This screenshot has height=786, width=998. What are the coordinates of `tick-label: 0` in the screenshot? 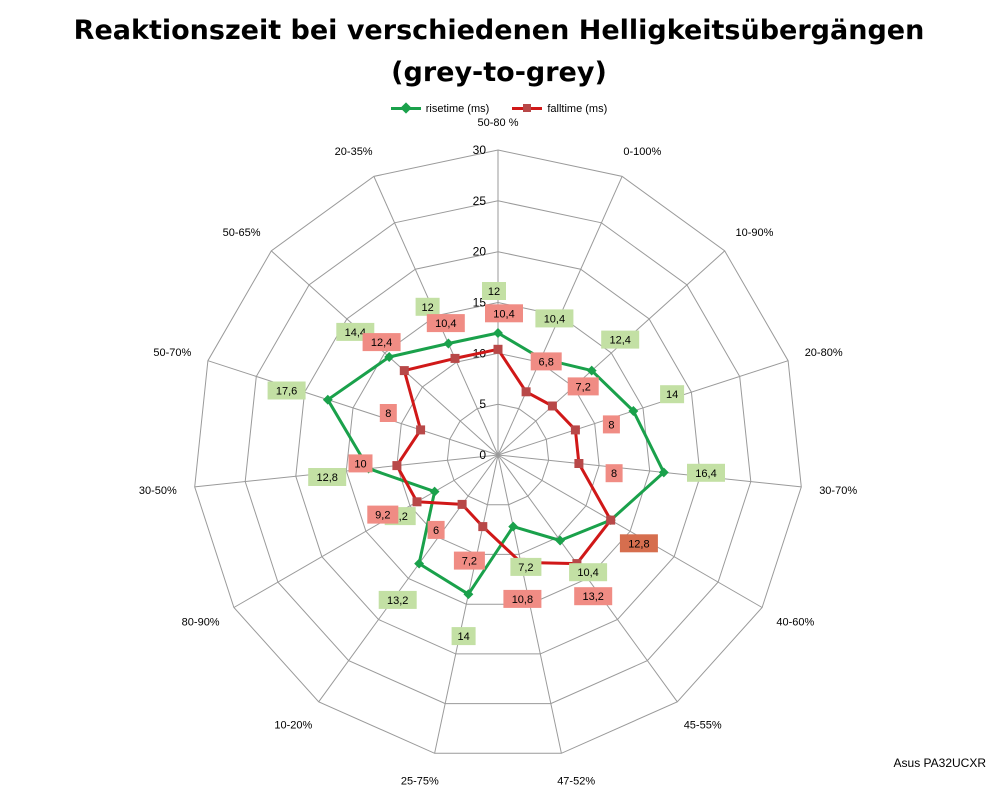 It's located at (482, 455).